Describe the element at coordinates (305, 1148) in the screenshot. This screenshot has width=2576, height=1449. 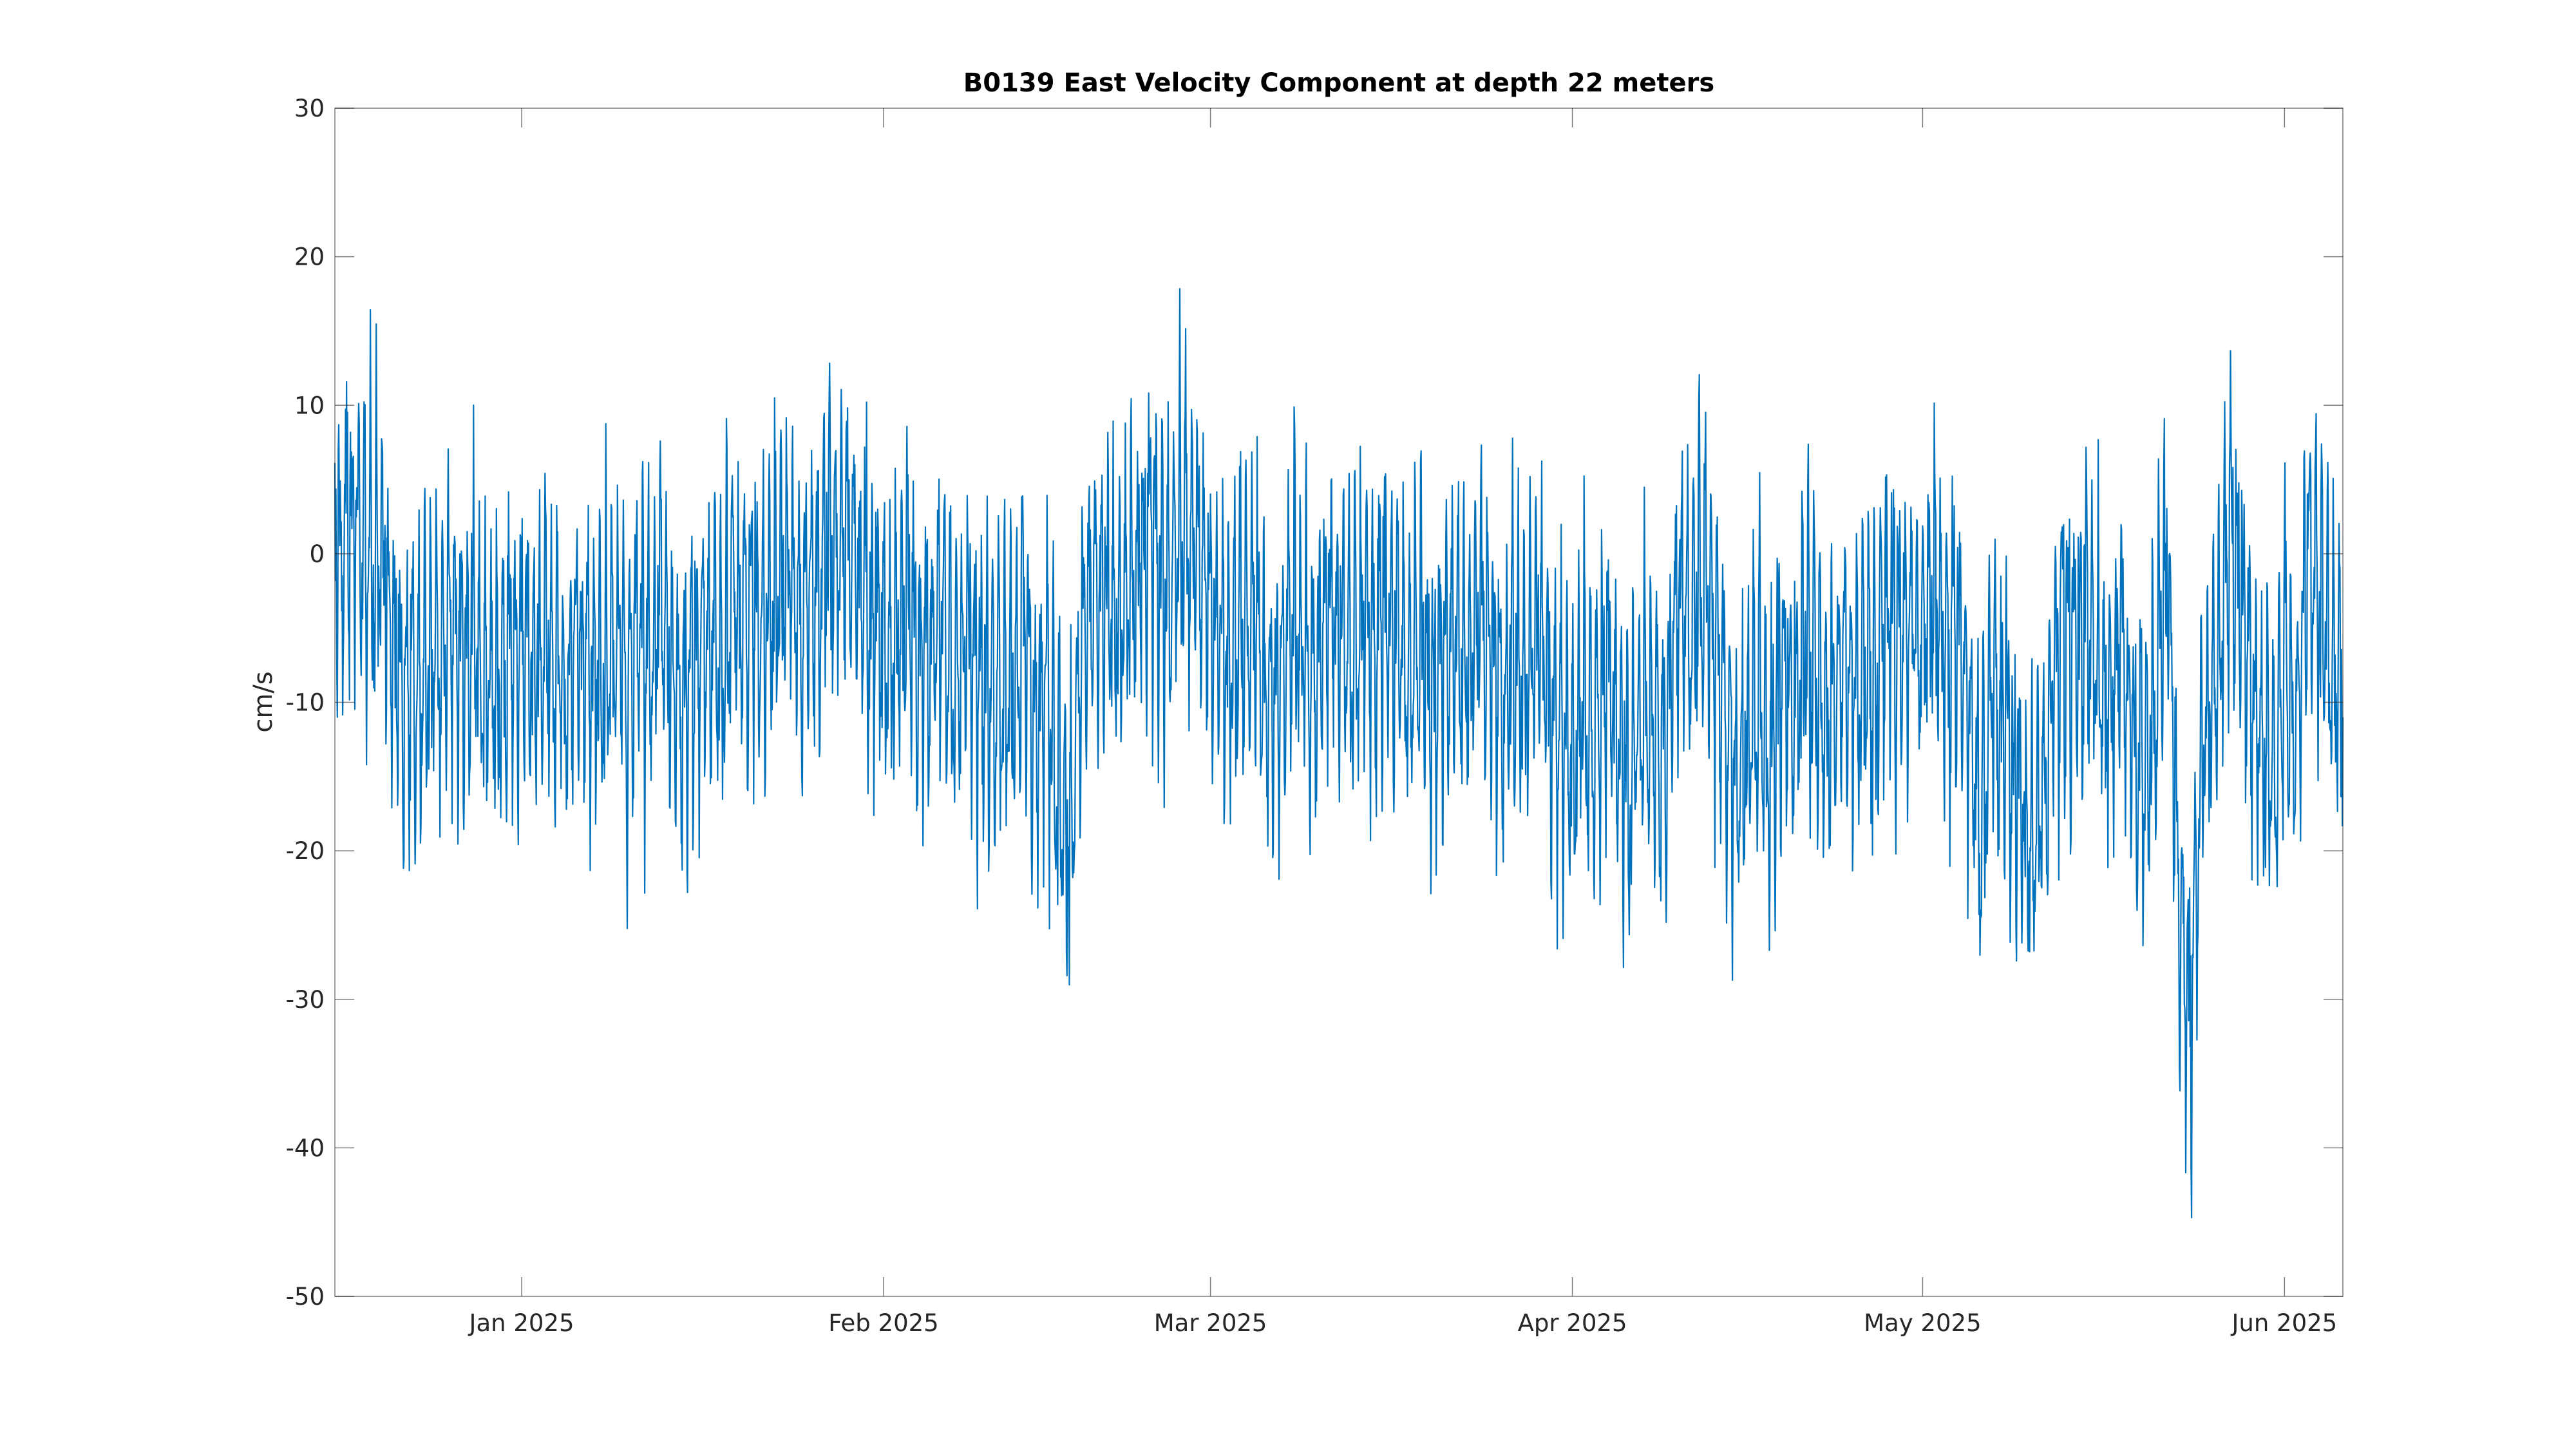
I see `y-tick-label: -40` at that location.